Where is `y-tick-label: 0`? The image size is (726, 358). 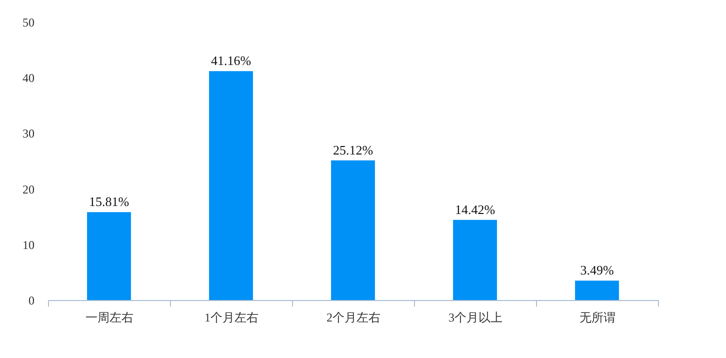
y-tick-label: 0 is located at coordinates (31, 301).